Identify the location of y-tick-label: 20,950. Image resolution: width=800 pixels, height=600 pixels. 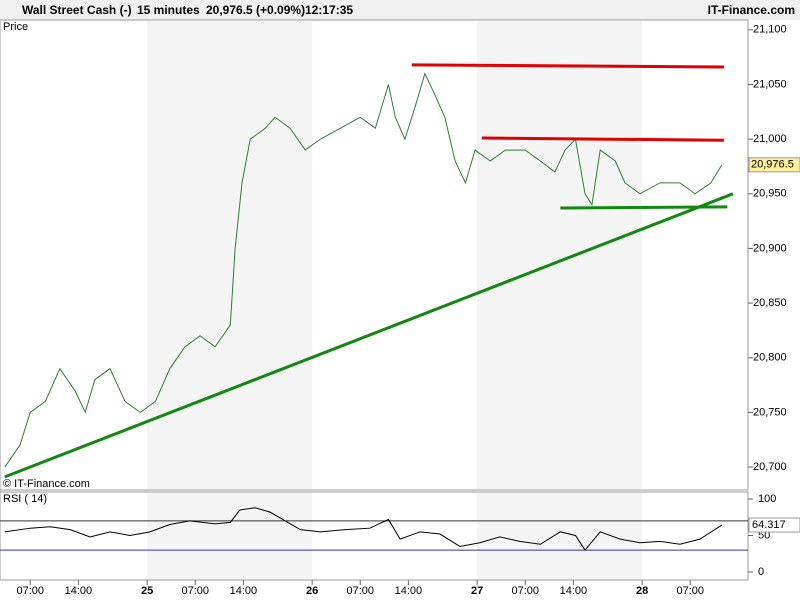
(770, 194).